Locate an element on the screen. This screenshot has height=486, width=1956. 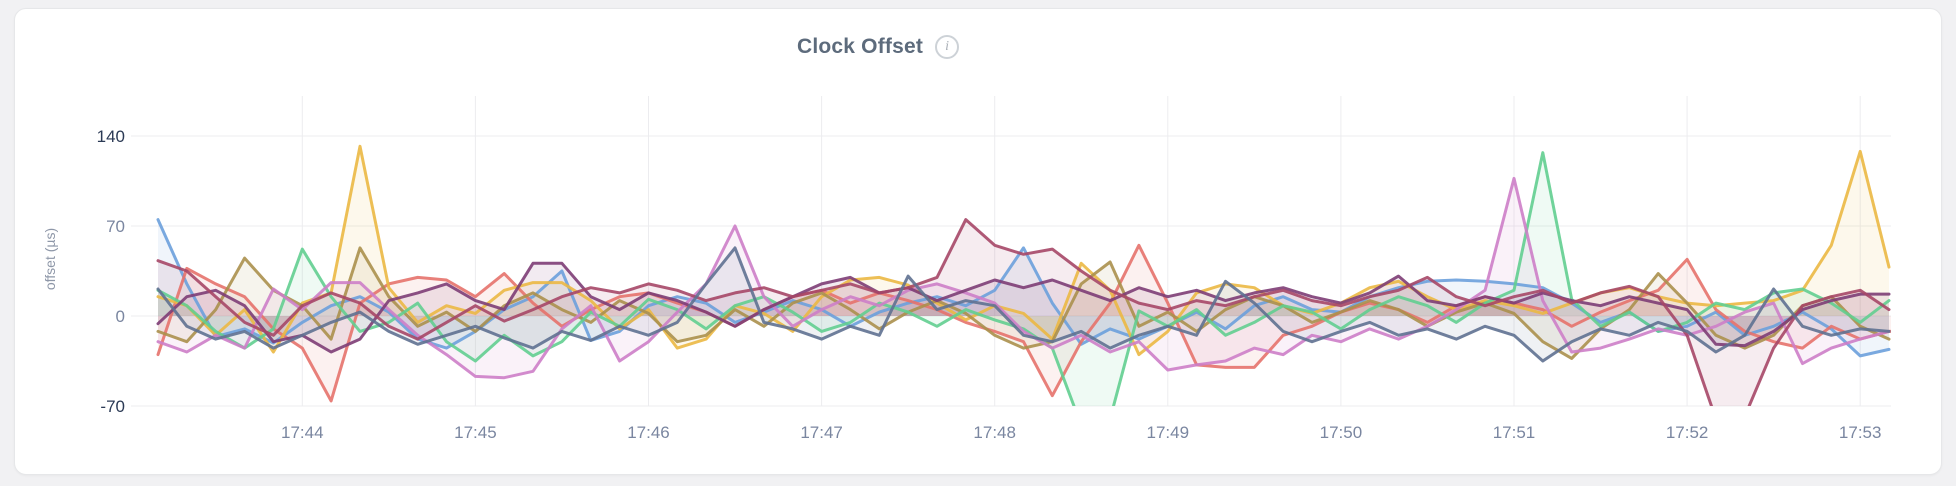
x-tick-label: 17:51 is located at coordinates (1514, 432).